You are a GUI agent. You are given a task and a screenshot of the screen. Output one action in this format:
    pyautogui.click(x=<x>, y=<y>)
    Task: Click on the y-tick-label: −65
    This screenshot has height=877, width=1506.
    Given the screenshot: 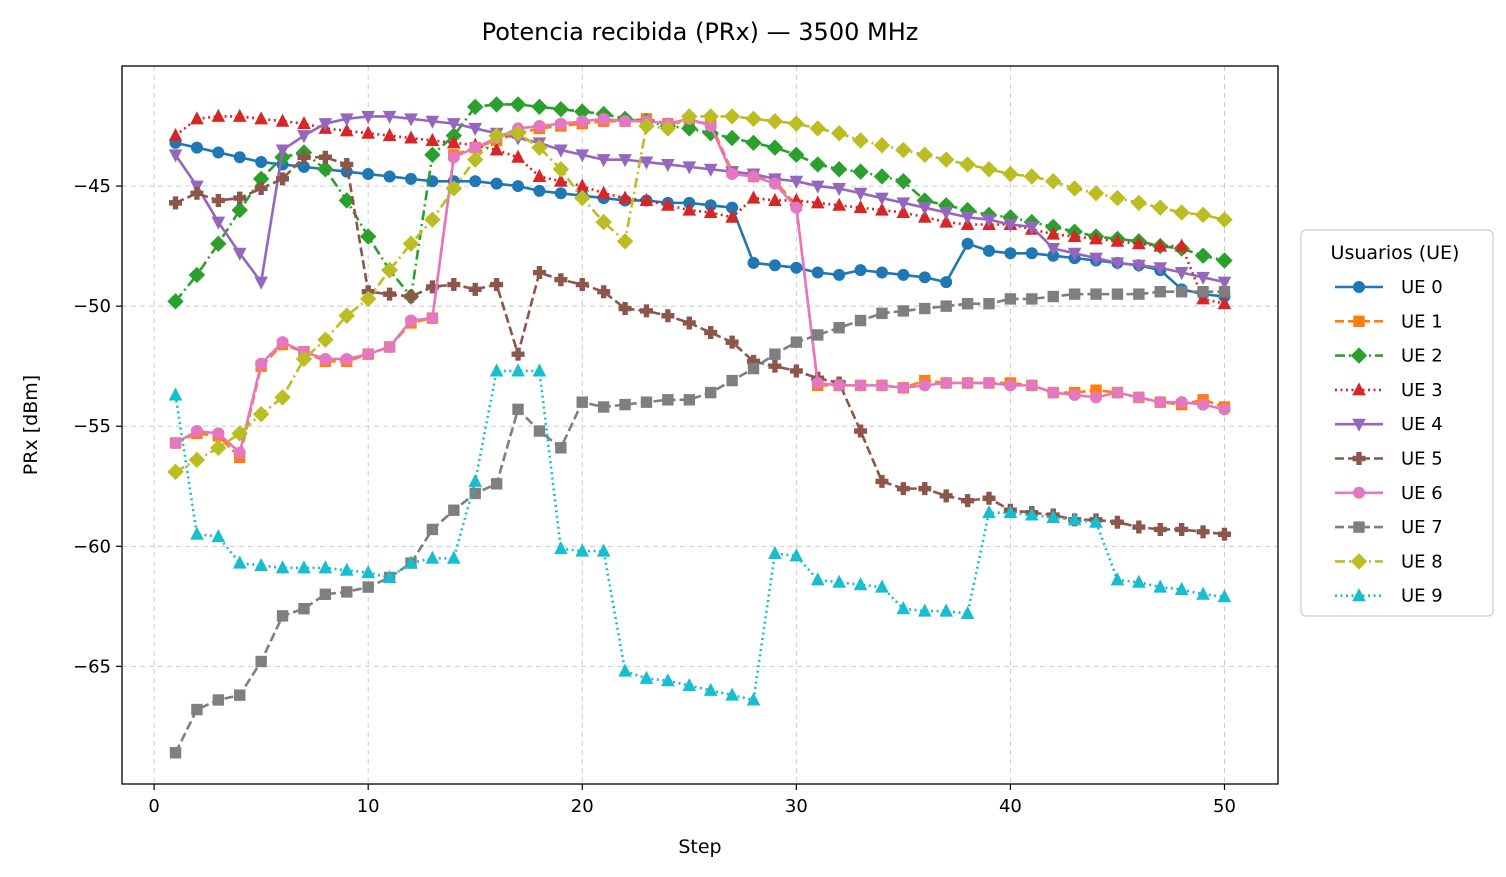 What is the action you would take?
    pyautogui.click(x=92, y=666)
    